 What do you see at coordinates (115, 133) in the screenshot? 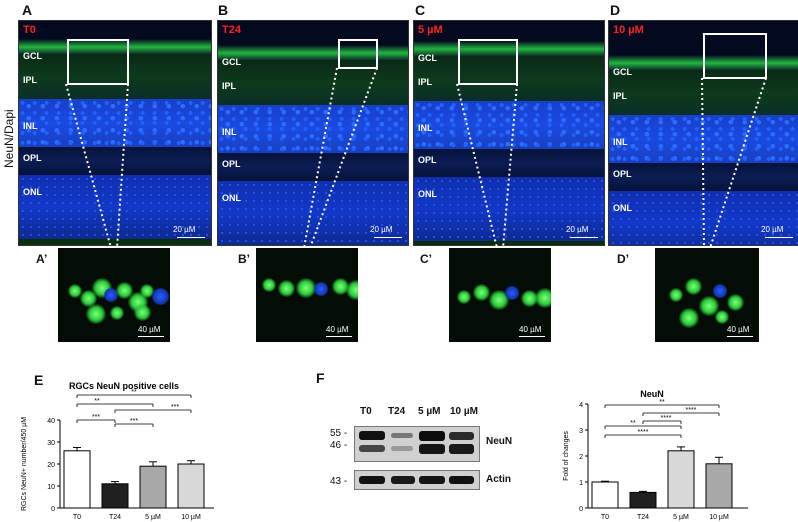
I see `micrograph-a: T0 GCL IPL INL OPL ONL 20 µM` at bounding box center [115, 133].